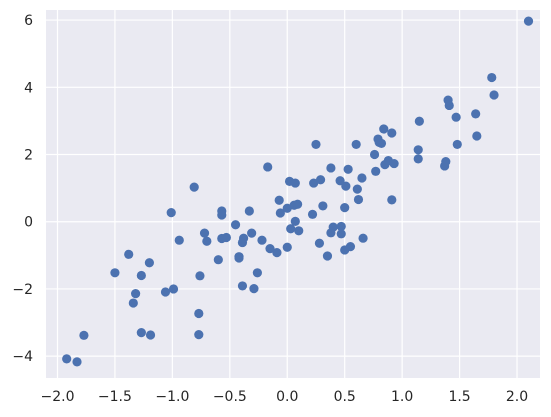  What do you see at coordinates (28, 88) in the screenshot?
I see `y-tick-label: 4` at bounding box center [28, 88].